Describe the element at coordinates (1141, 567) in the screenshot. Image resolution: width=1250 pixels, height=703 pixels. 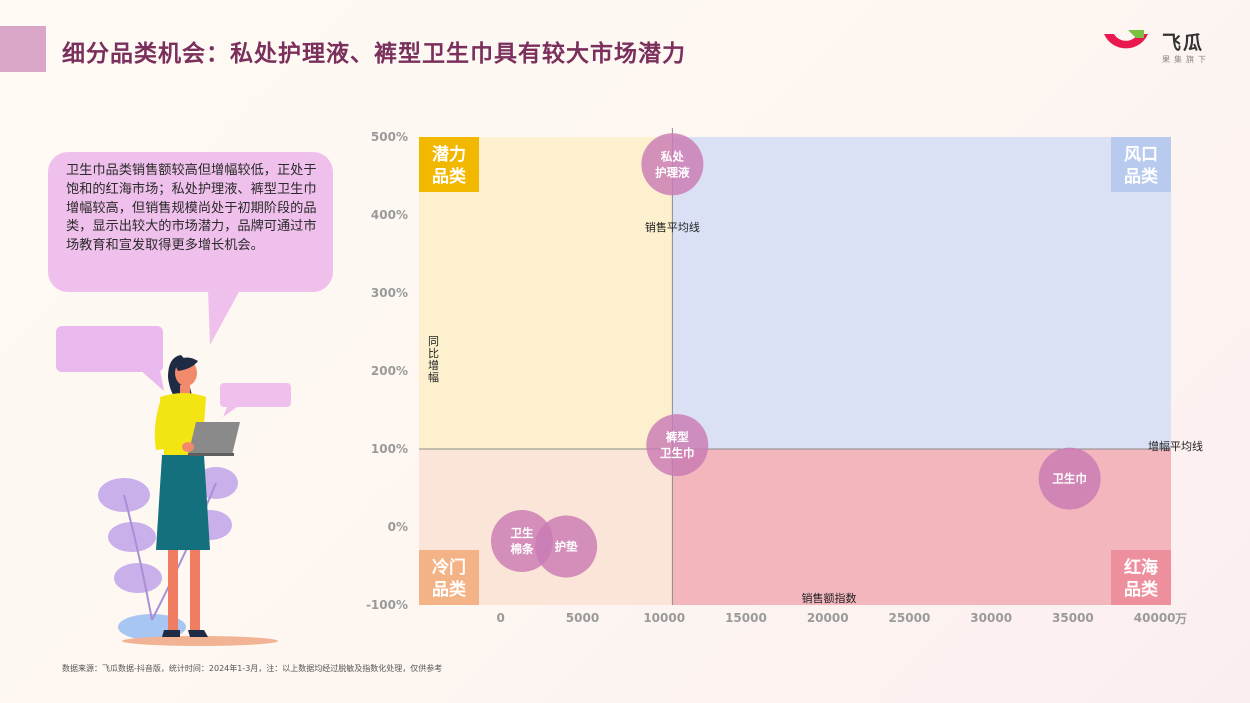
I see `svg-text: 红海` at that location.